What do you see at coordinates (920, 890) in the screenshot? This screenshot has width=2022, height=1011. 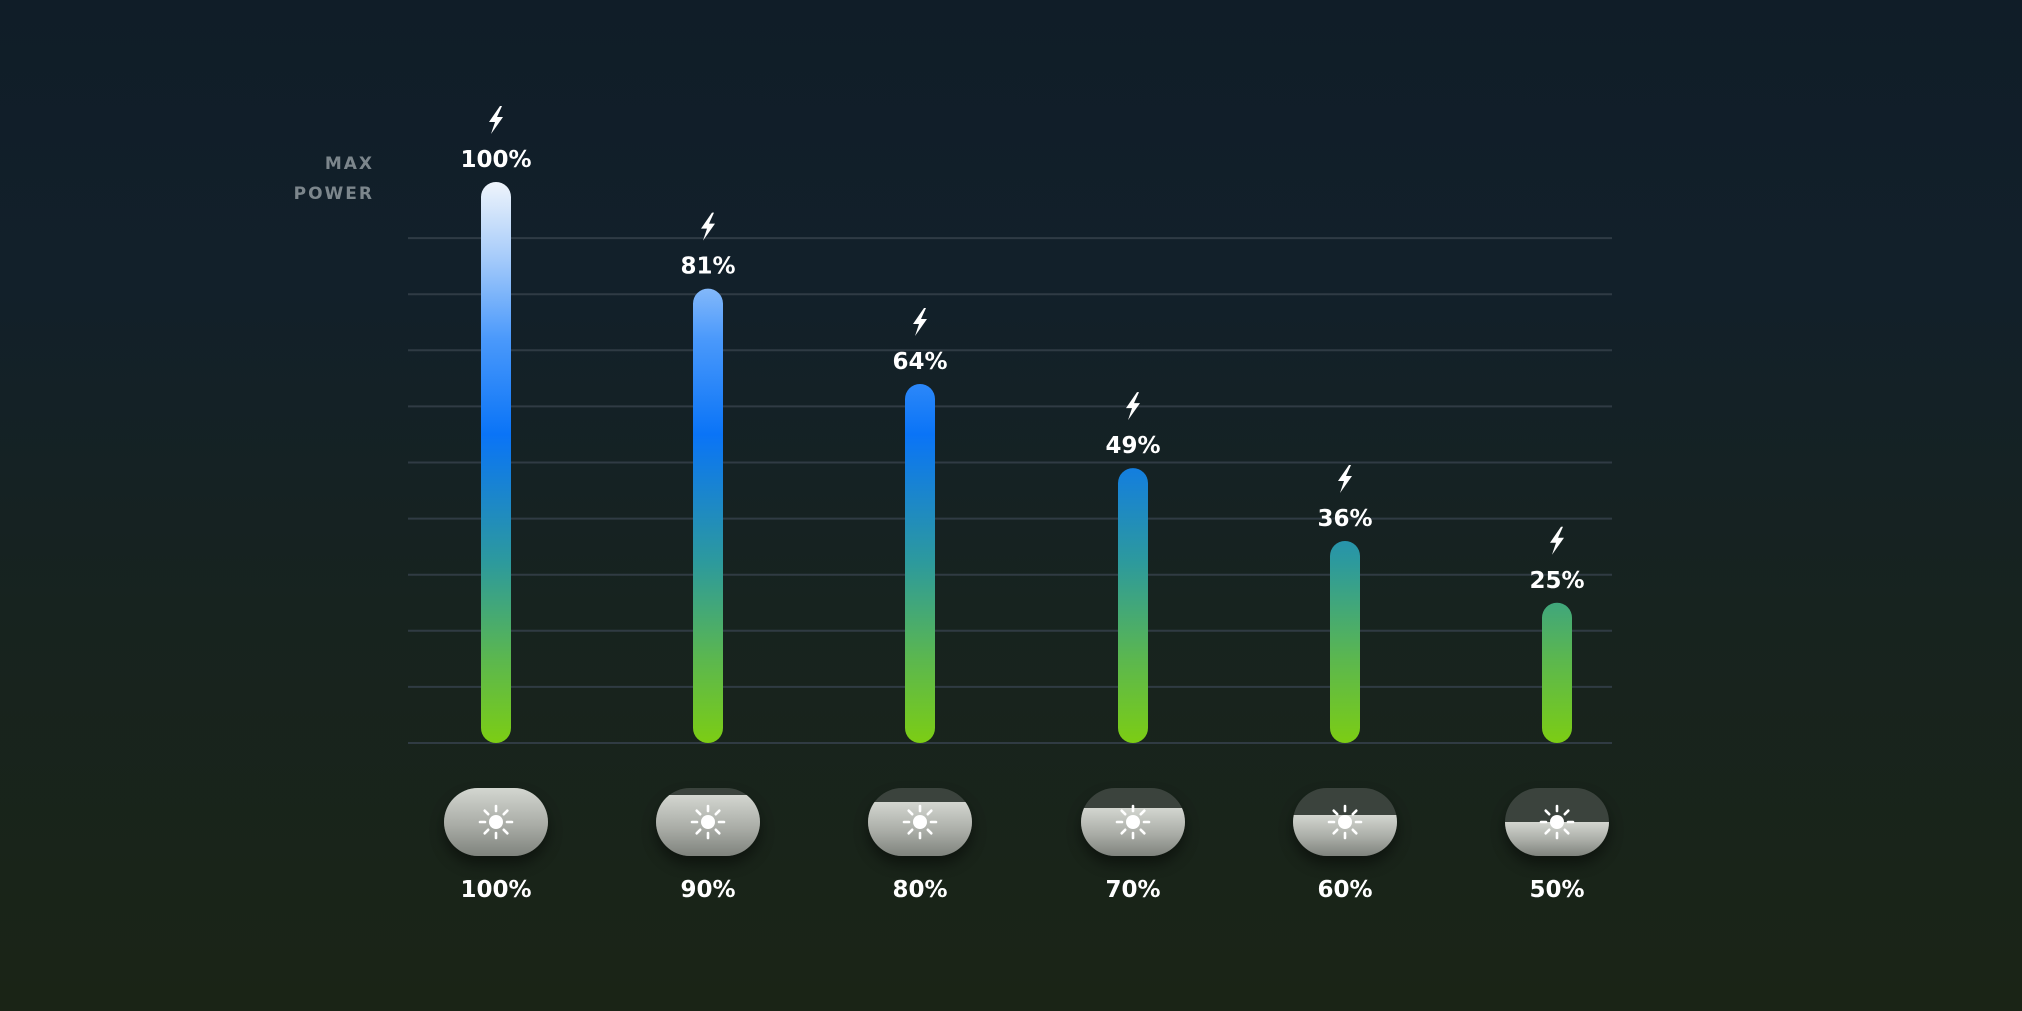 I see `category-label: 80%` at bounding box center [920, 890].